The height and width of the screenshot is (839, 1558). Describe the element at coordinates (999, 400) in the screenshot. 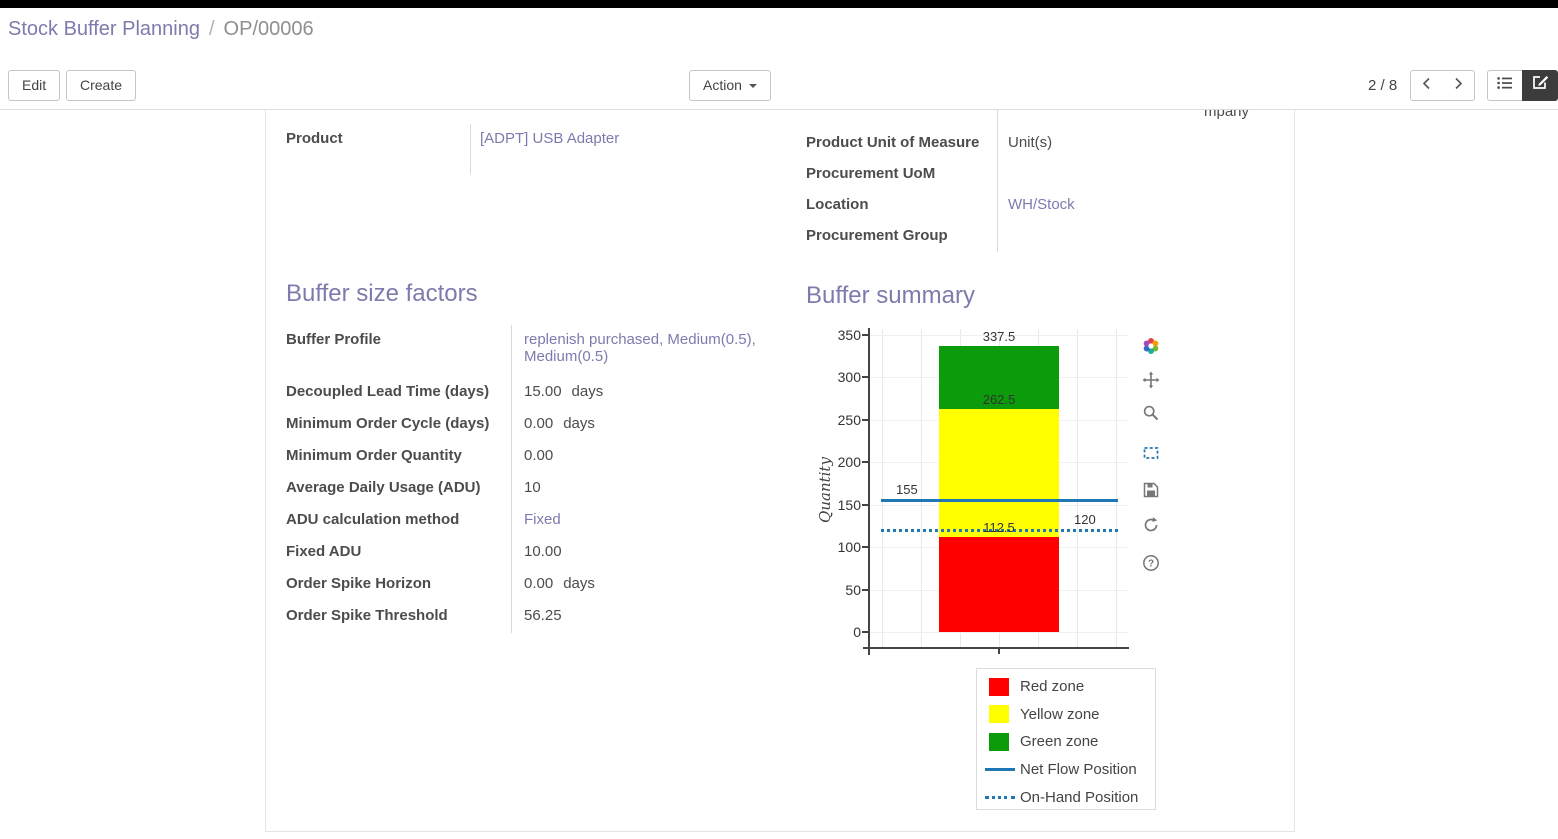

I see `chart-annotation: 262.5` at that location.